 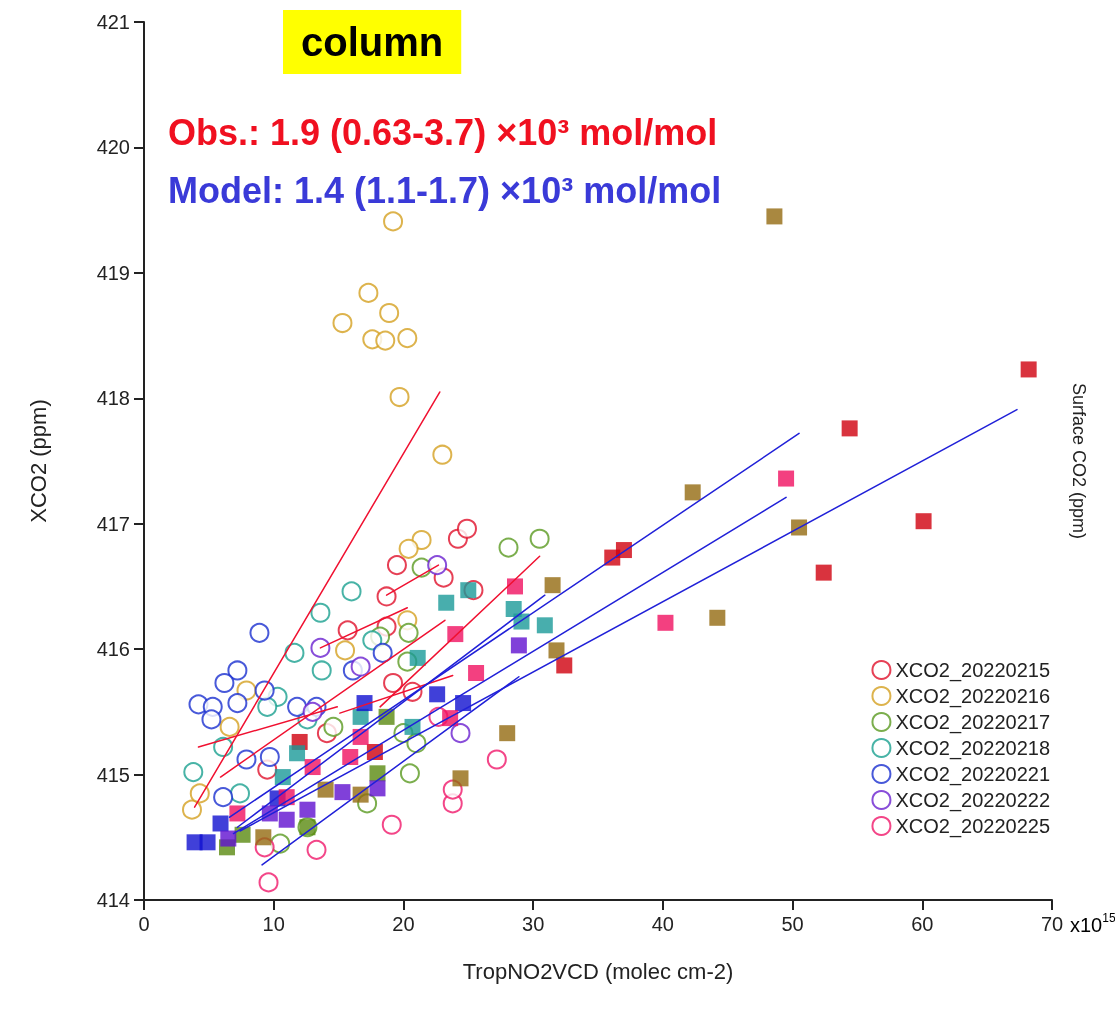 I want to click on x-tick-label: 40, so click(x=662, y=924).